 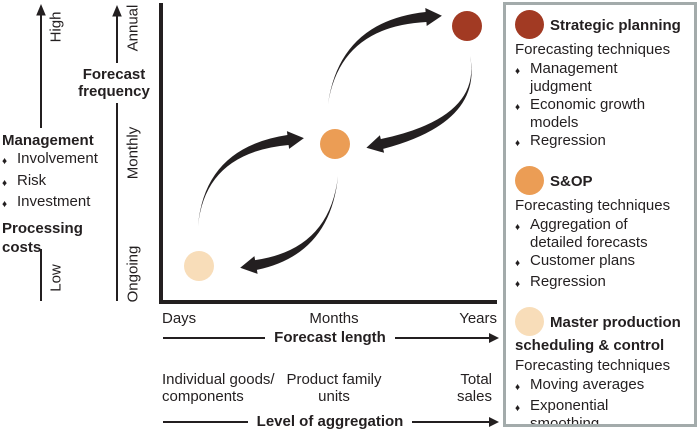 I want to click on section-header: Strategic planning, so click(x=601, y=24).